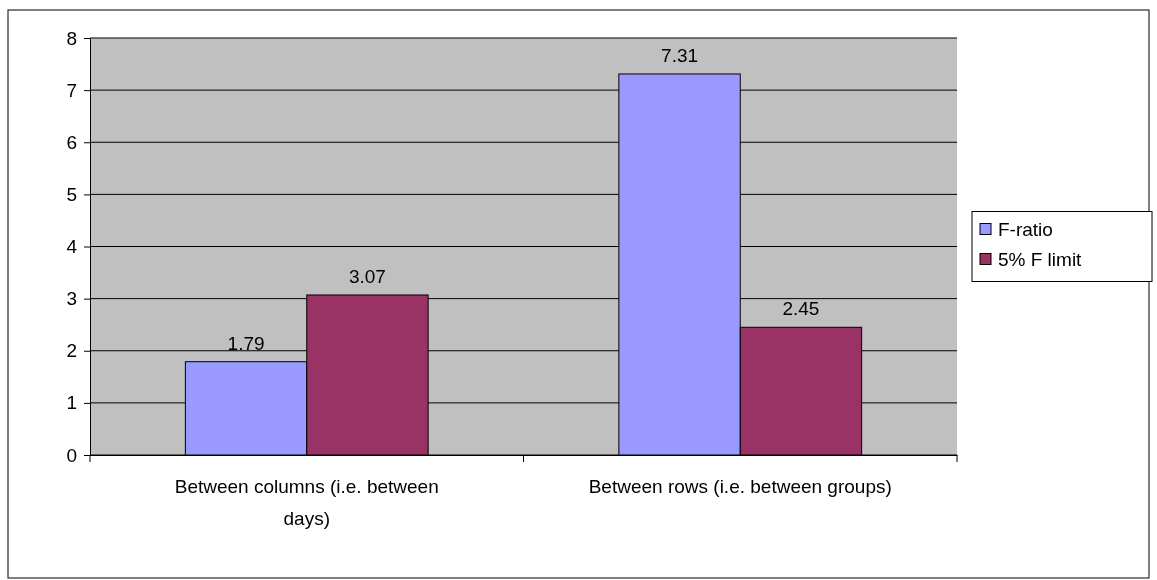 This screenshot has width=1157, height=580. What do you see at coordinates (71, 38) in the screenshot?
I see `y-tick-label: 8` at bounding box center [71, 38].